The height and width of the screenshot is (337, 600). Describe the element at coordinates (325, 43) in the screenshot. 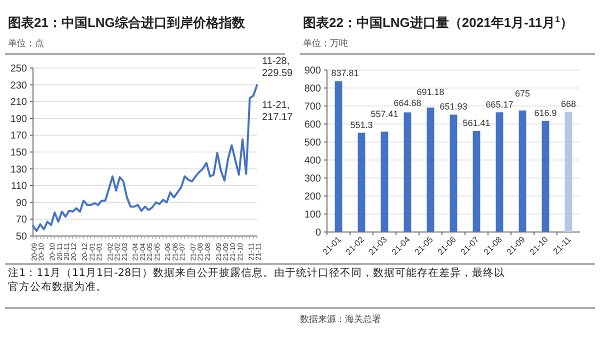

I see `chart-subtitle: 单位：万吨` at that location.